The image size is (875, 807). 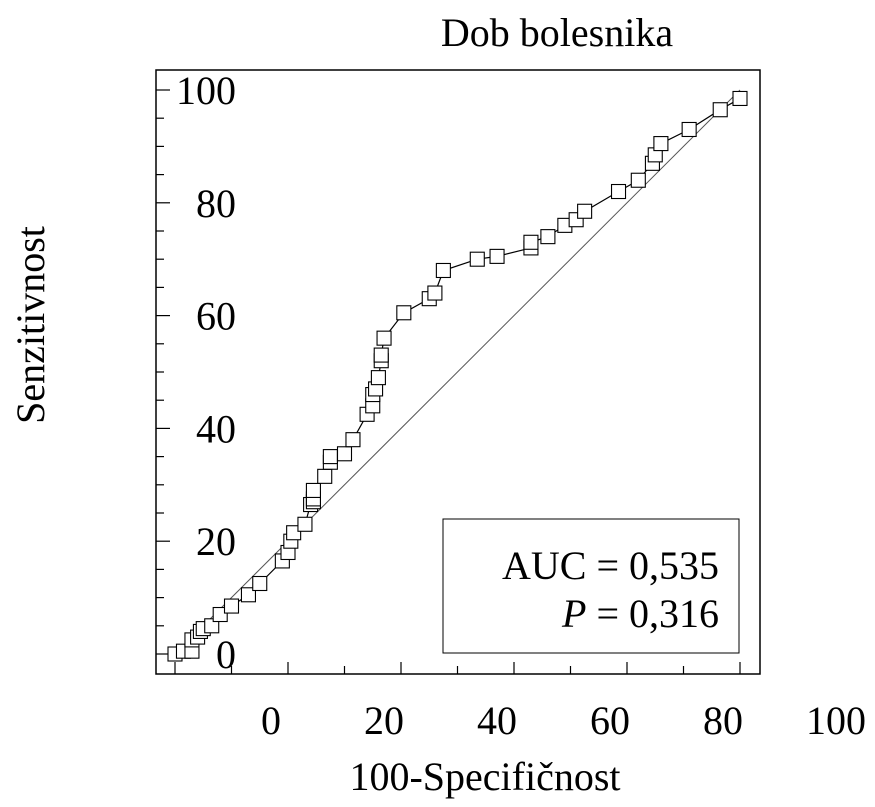 I want to click on y-tick-label: 100, so click(x=206, y=90).